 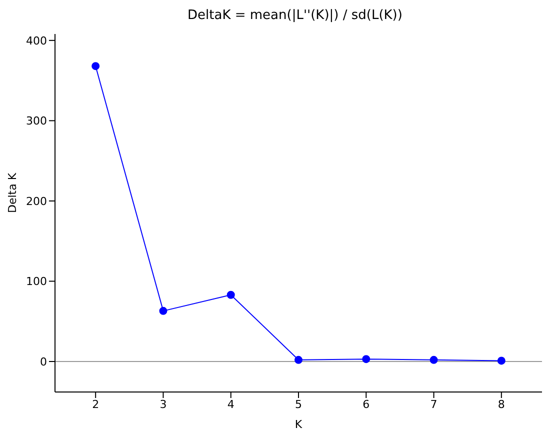 I want to click on y-tick-label: 0, so click(x=43, y=361).